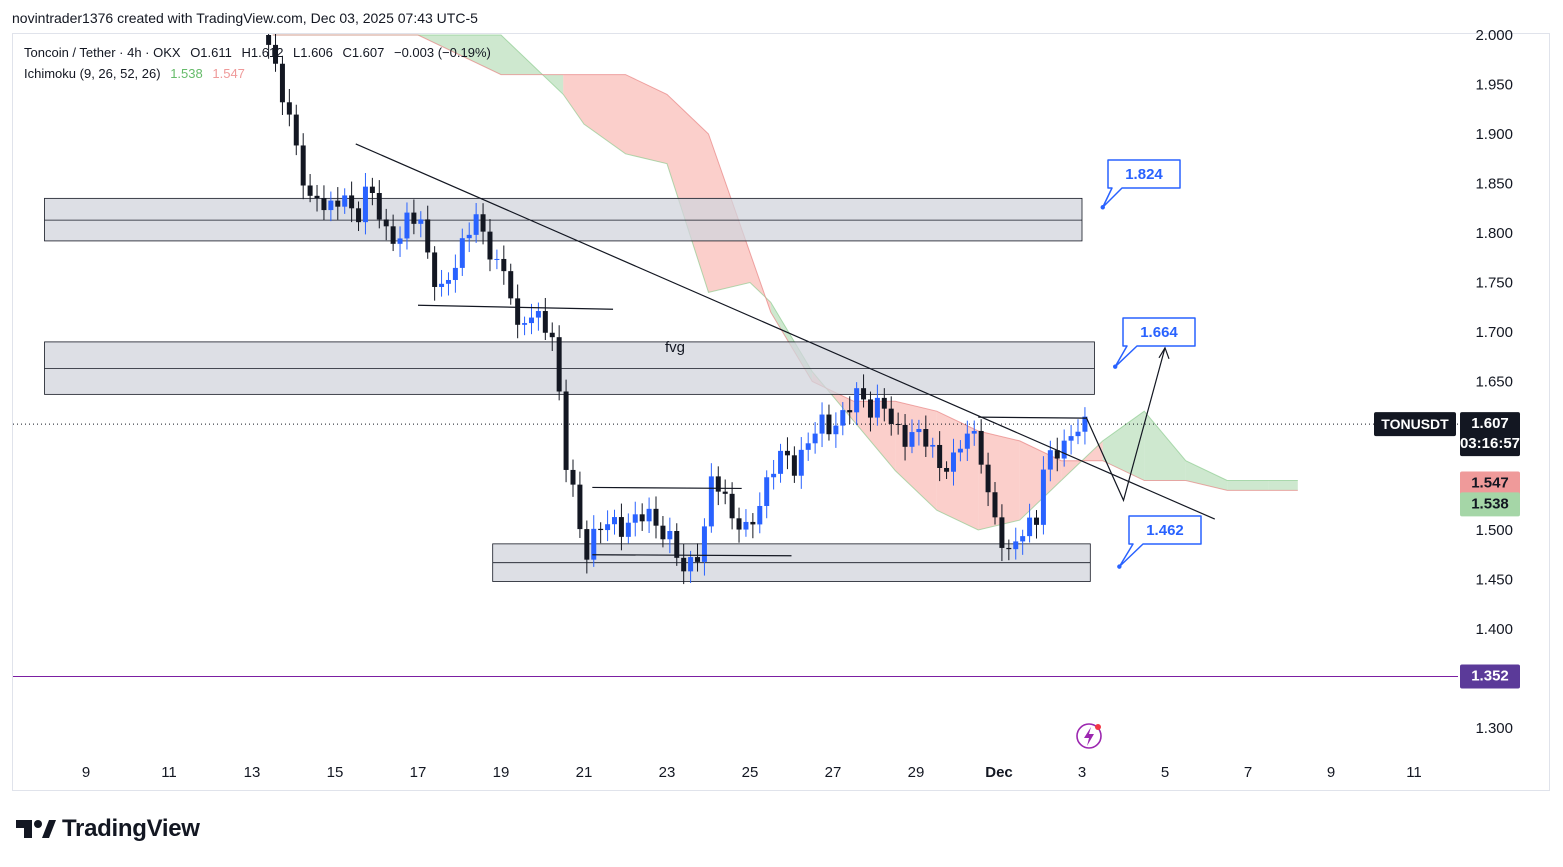  Describe the element at coordinates (211, 52) in the screenshot. I see `legend-open: O1.611` at that location.